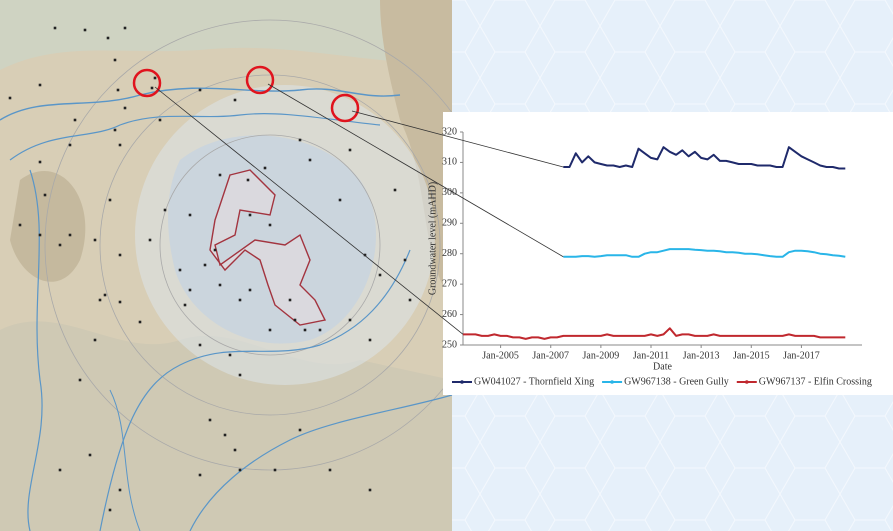 The height and width of the screenshot is (531, 893). What do you see at coordinates (550, 355) in the screenshot?
I see `x-tick-label: Jan-2007` at bounding box center [550, 355].